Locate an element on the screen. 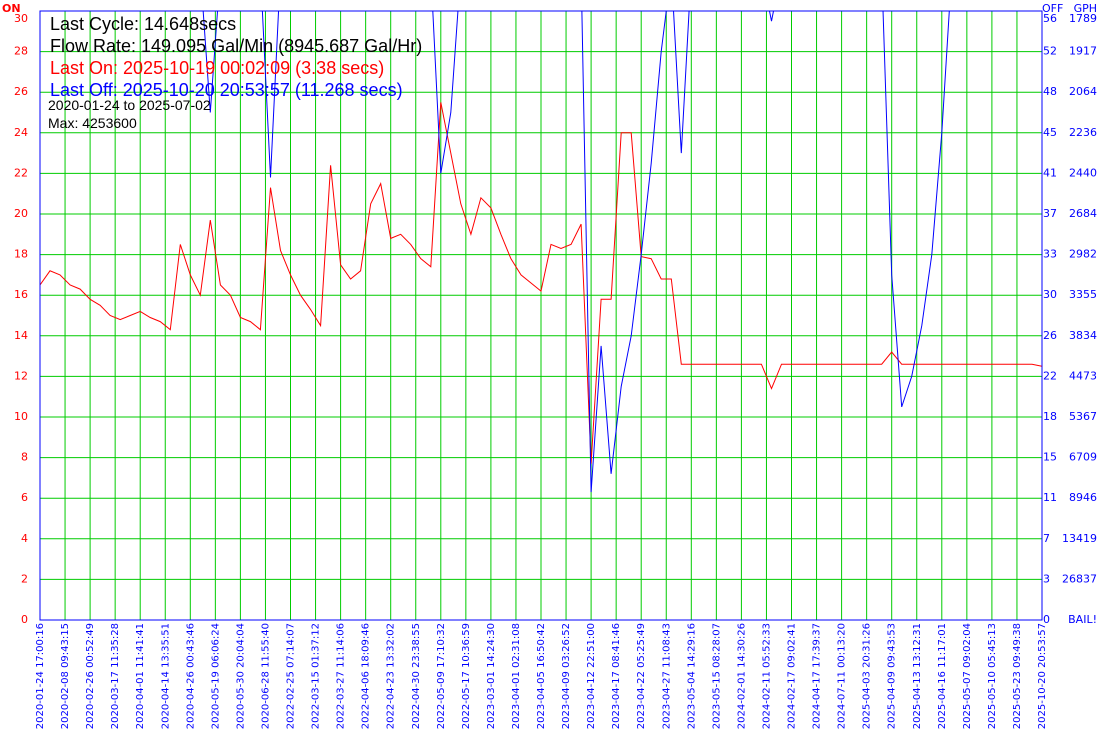 The height and width of the screenshot is (740, 1100). y-tick-label: 30 is located at coordinates (21, 18).